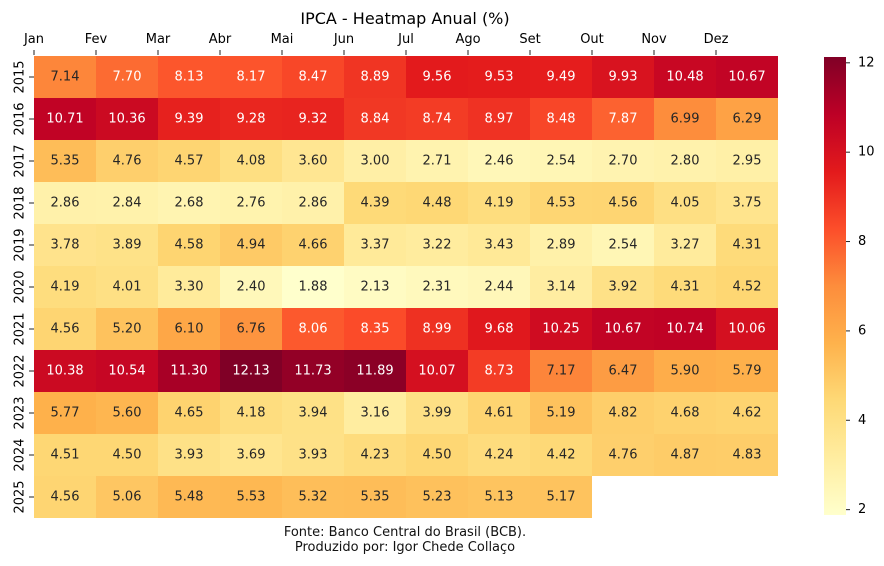  What do you see at coordinates (126, 119) in the screenshot?
I see `cell-value-label: 10.36` at bounding box center [126, 119].